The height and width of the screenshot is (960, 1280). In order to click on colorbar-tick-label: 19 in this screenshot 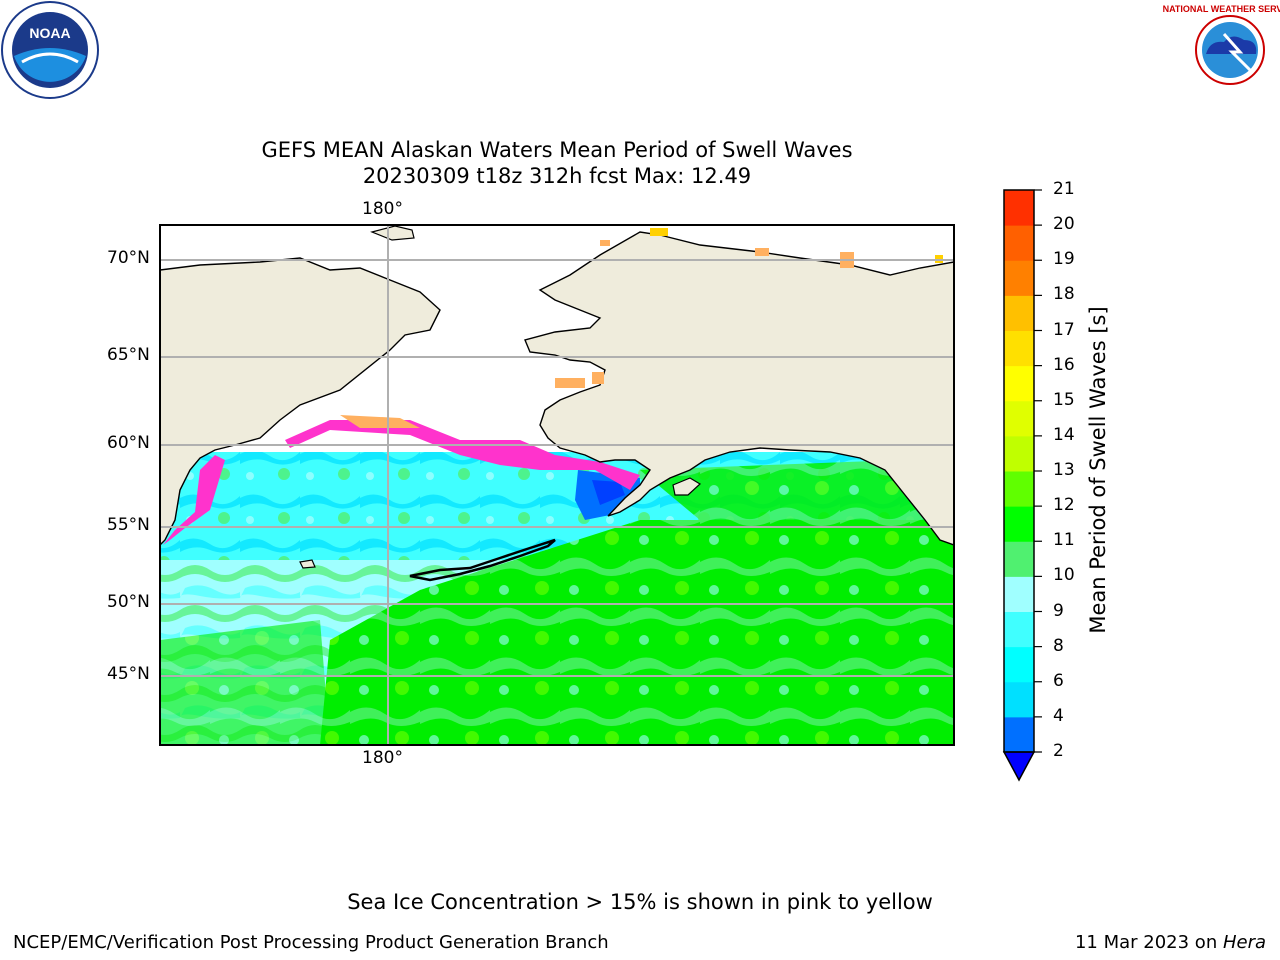, I will do `click(1064, 259)`.